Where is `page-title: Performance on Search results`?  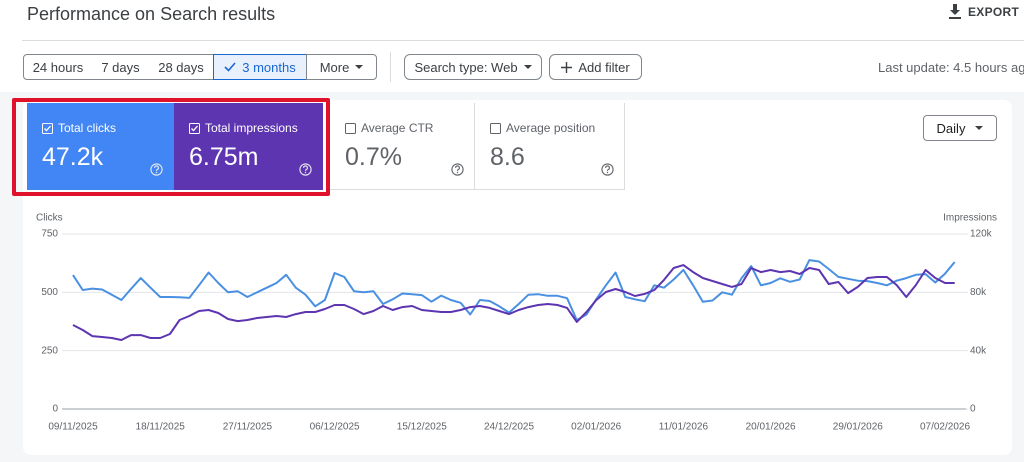 page-title: Performance on Search results is located at coordinates (151, 14).